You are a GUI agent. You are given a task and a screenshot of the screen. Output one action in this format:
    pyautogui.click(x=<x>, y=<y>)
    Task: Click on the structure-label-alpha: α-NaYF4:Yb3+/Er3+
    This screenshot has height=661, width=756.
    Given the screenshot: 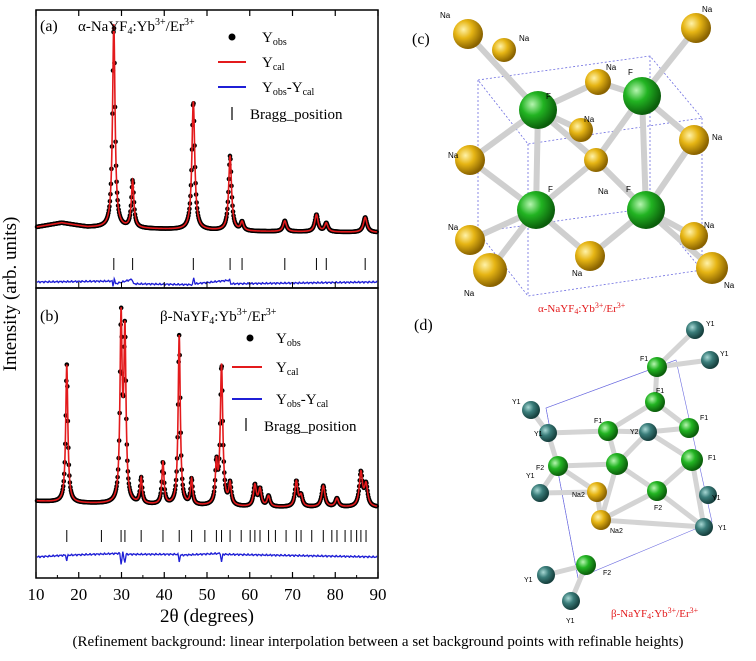 What is the action you would take?
    pyautogui.click(x=582, y=308)
    